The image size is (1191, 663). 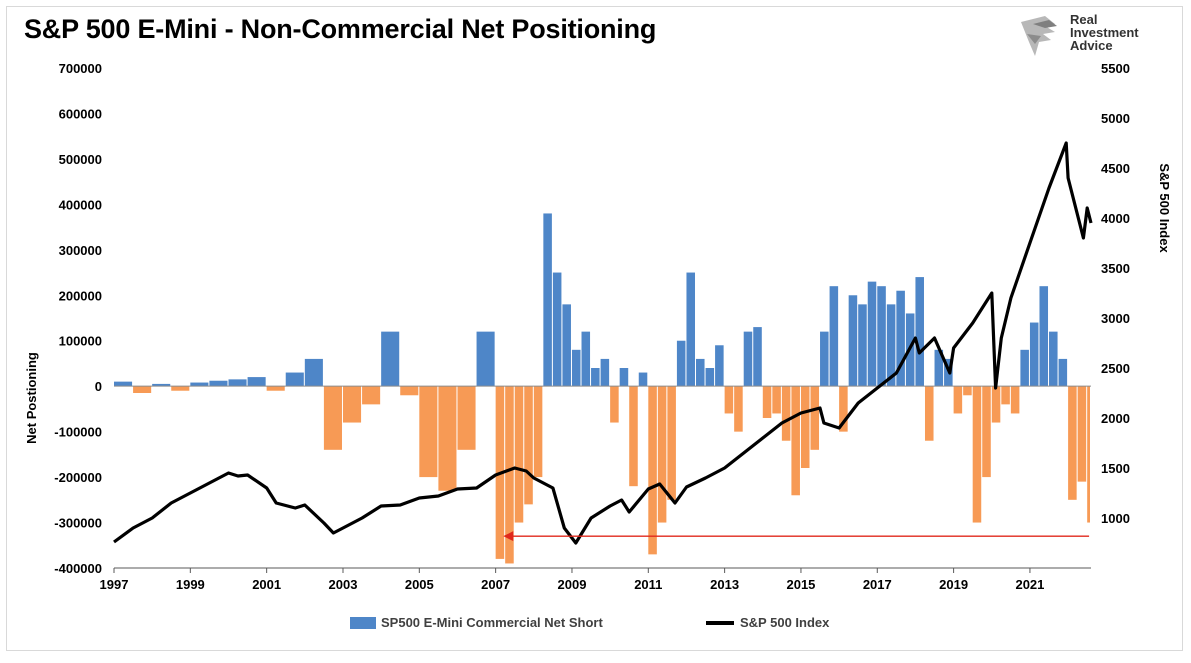 I want to click on right-axis-title: S&P 500 Index, so click(x=1164, y=208).